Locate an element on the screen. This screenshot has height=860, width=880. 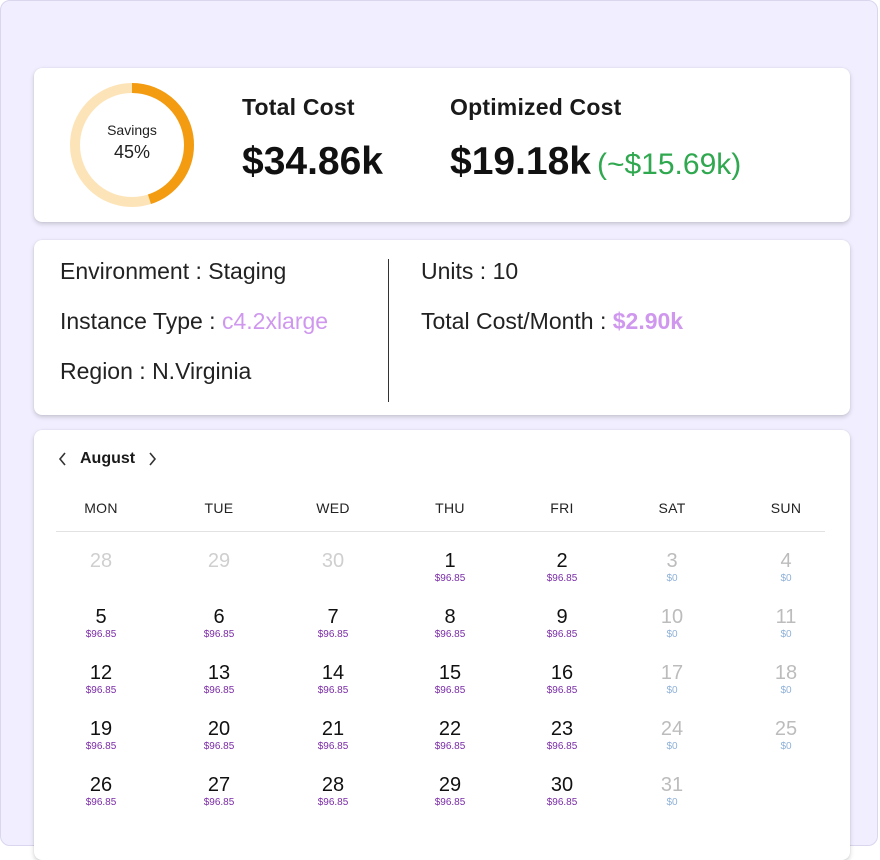
calendar-day: 27 $96.85 is located at coordinates (219, 790).